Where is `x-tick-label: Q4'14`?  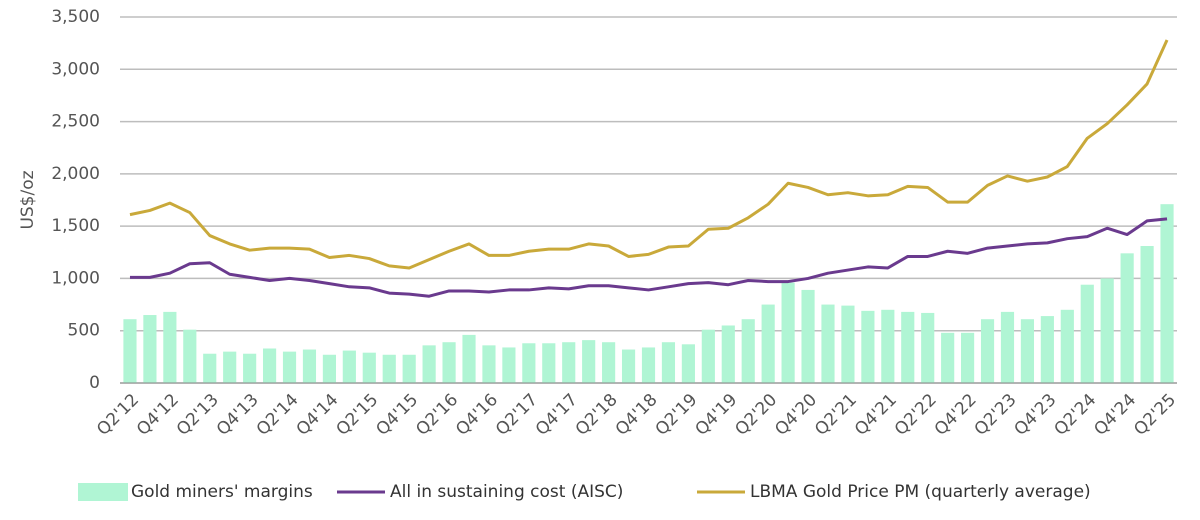 x-tick-label: Q4'14 is located at coordinates (318, 415).